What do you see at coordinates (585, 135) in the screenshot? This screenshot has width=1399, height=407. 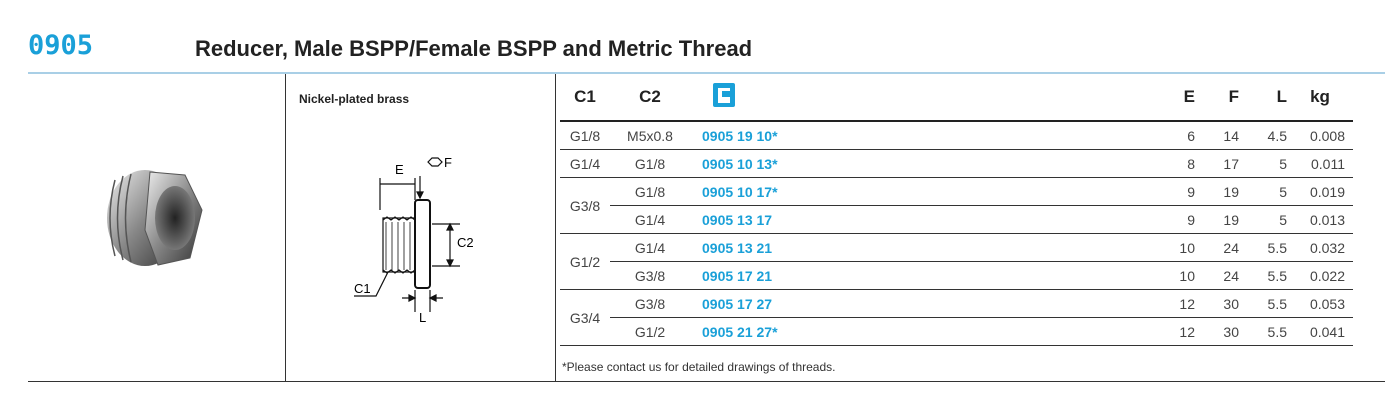 I see `c1-cell: G1/8` at bounding box center [585, 135].